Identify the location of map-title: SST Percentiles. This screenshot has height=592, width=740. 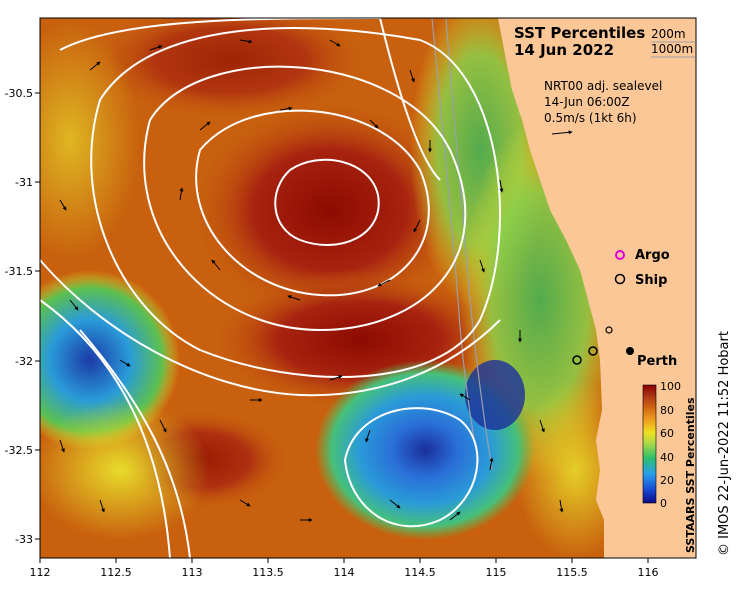
(579, 33).